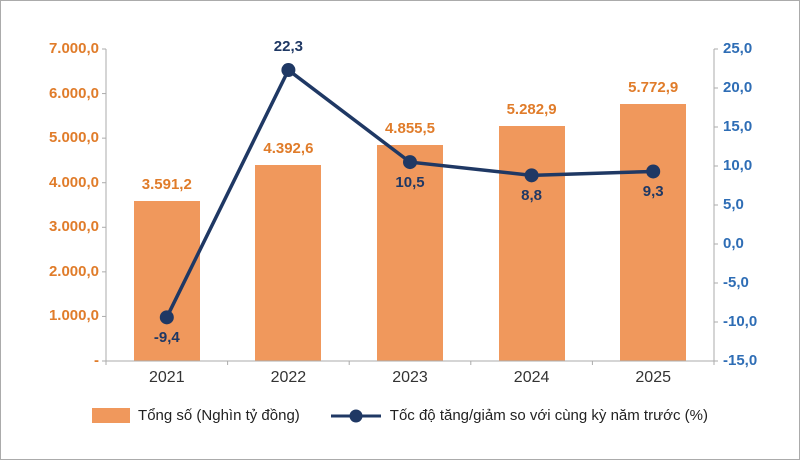 The height and width of the screenshot is (460, 800). Describe the element at coordinates (653, 192) in the screenshot. I see `line-data-label: 9,3` at that location.